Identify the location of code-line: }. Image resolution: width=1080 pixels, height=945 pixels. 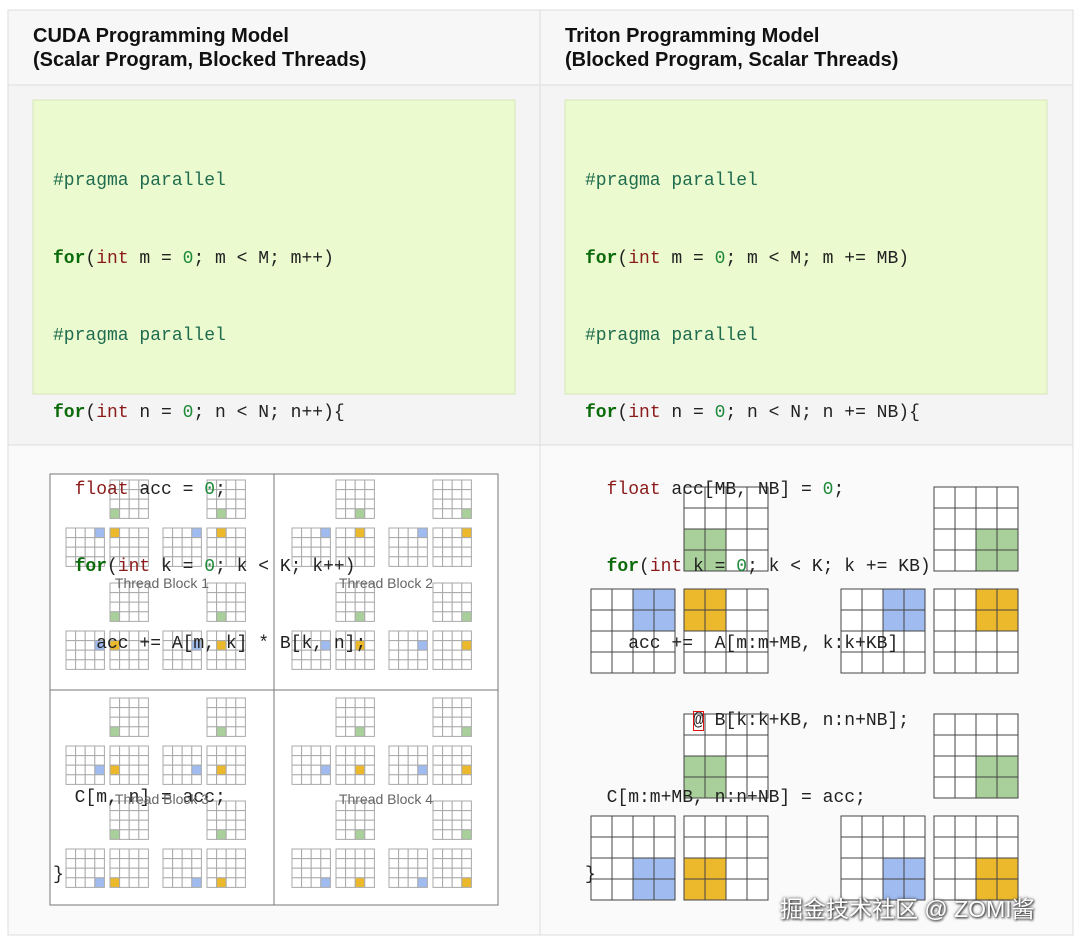
(590, 875).